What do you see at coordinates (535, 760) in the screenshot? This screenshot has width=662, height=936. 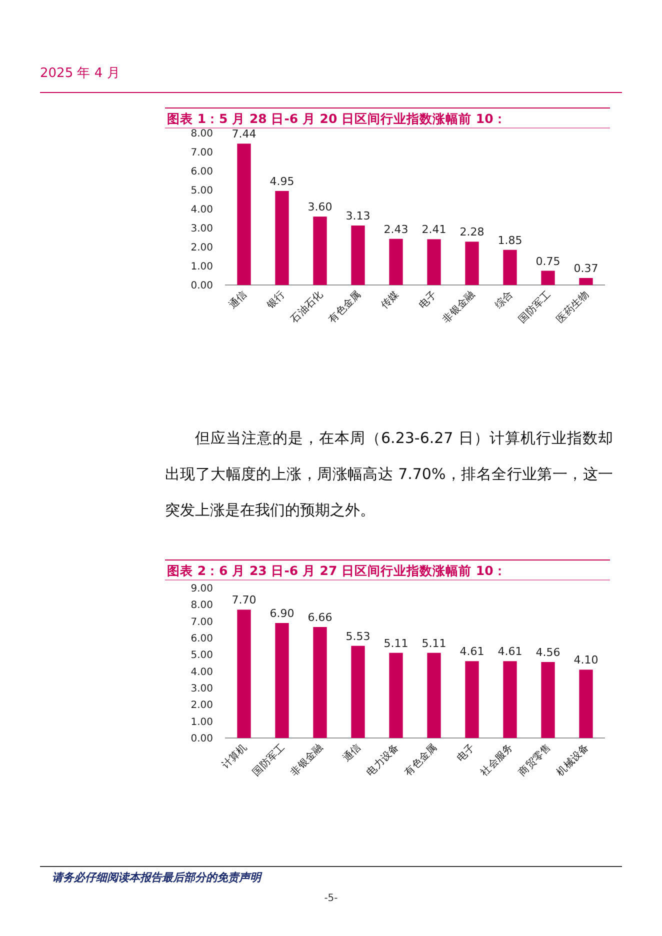 I see `x-tick-label: 商贸零售` at bounding box center [535, 760].